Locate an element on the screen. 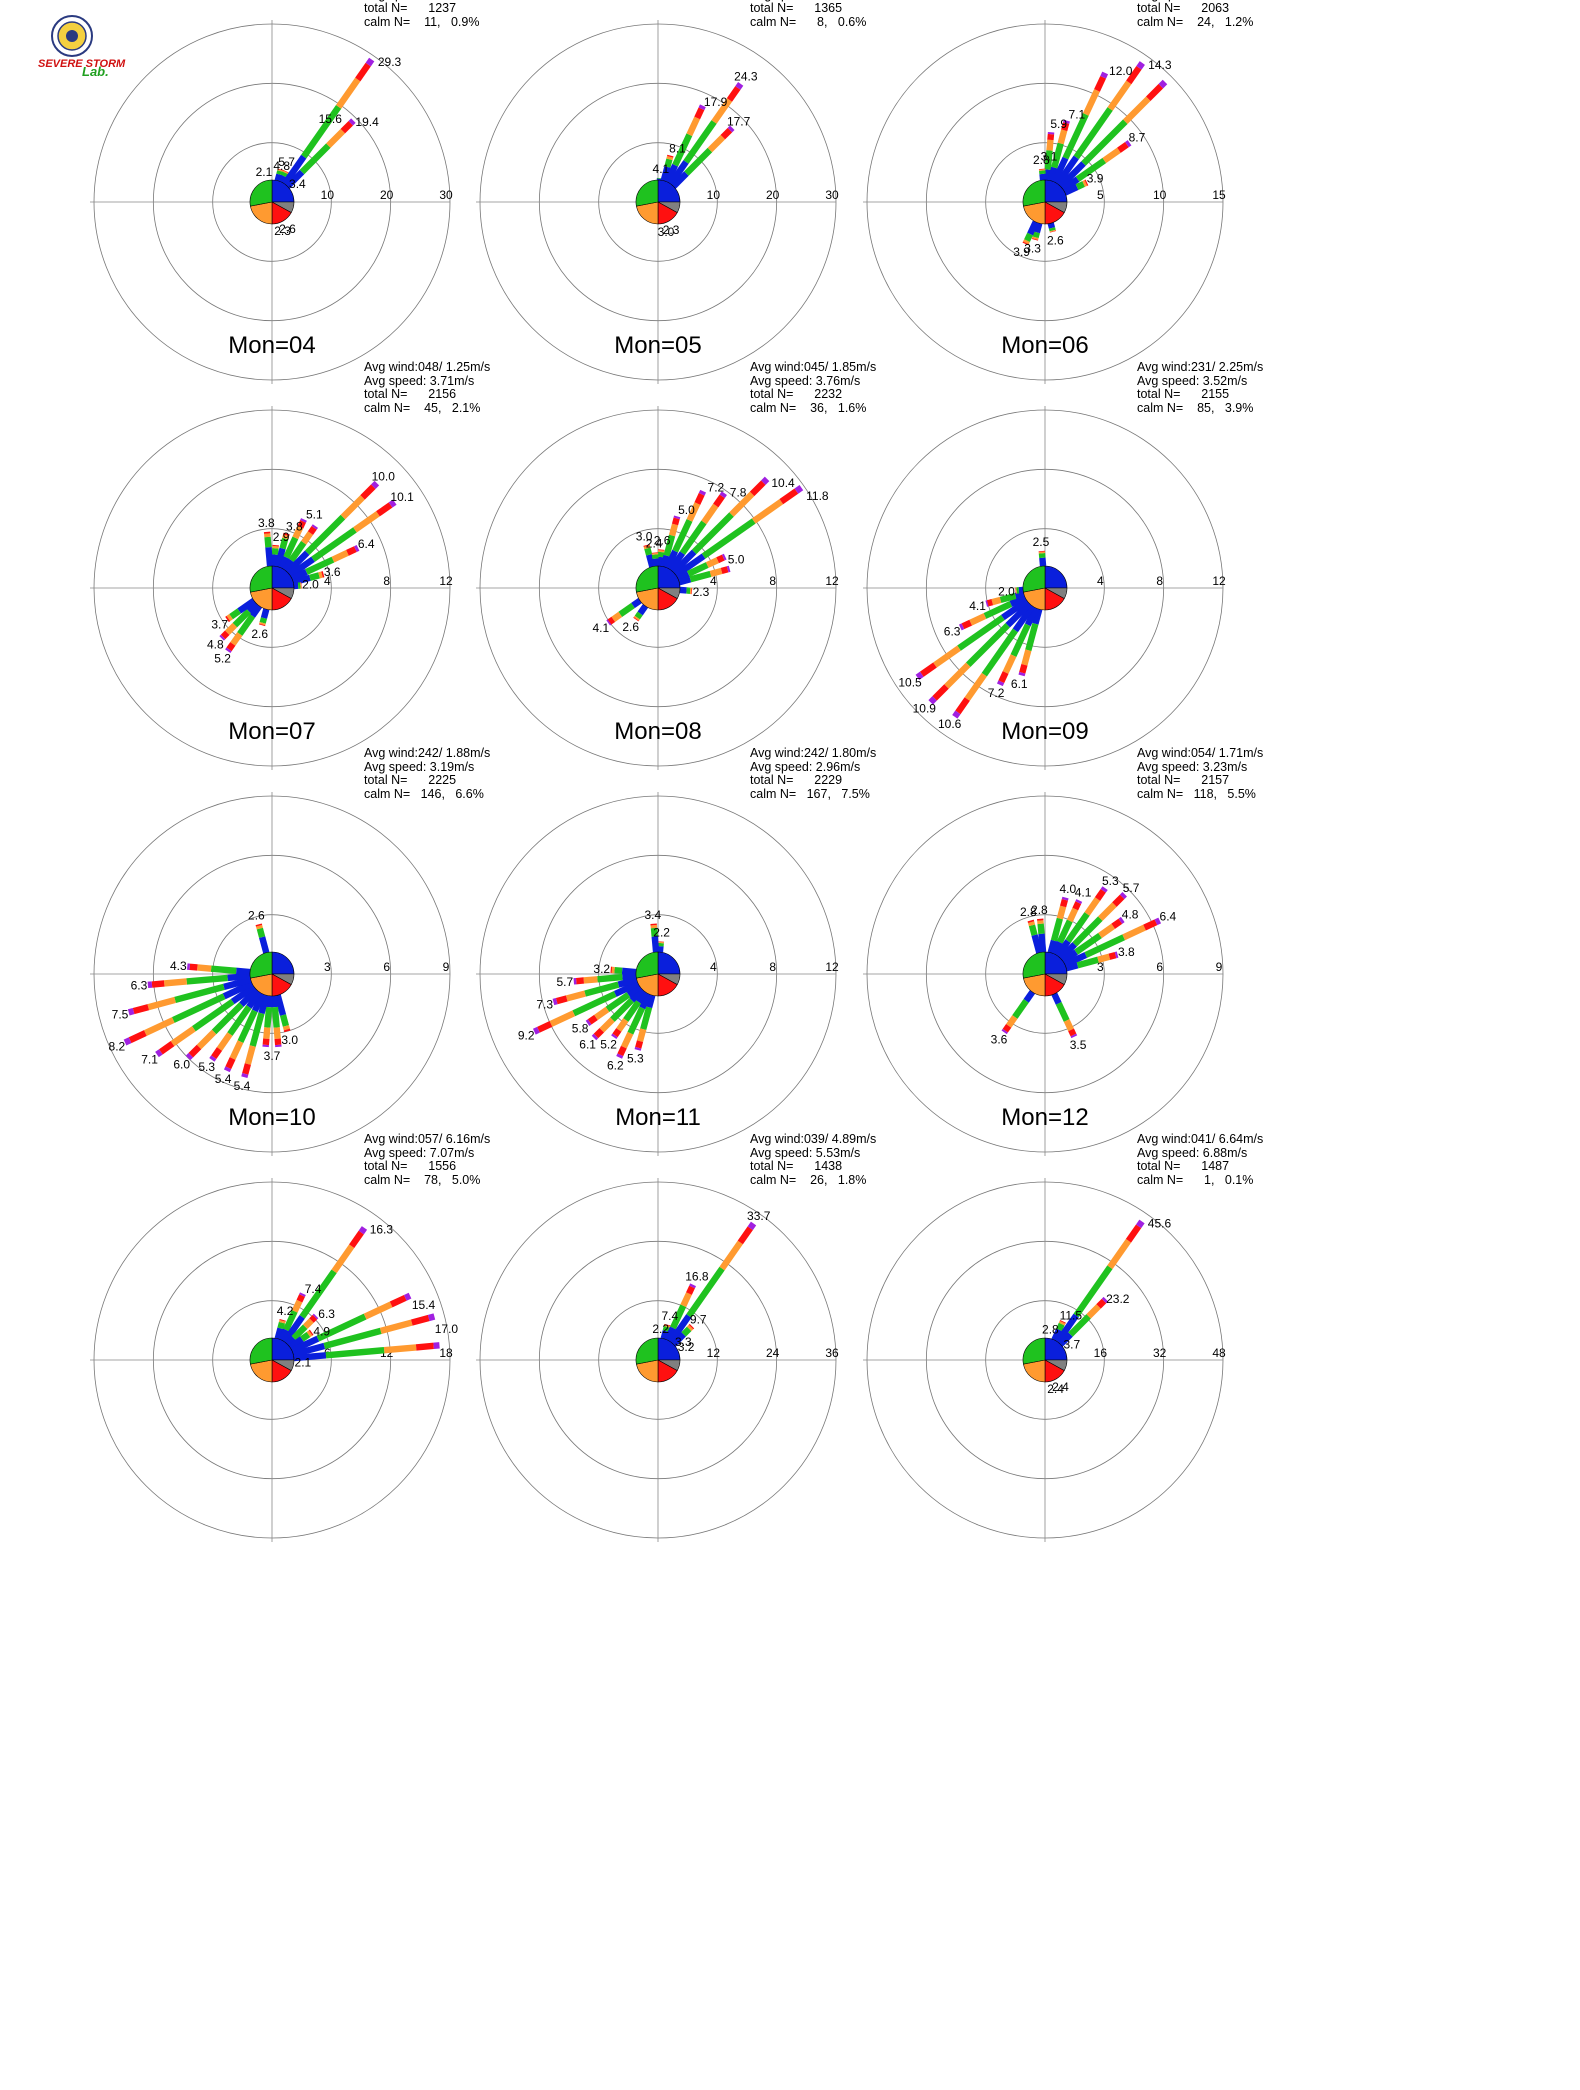 Image resolution: width=1580 pixels, height=2090 pixels. petal-value-label: 3.3 is located at coordinates (1032, 249).